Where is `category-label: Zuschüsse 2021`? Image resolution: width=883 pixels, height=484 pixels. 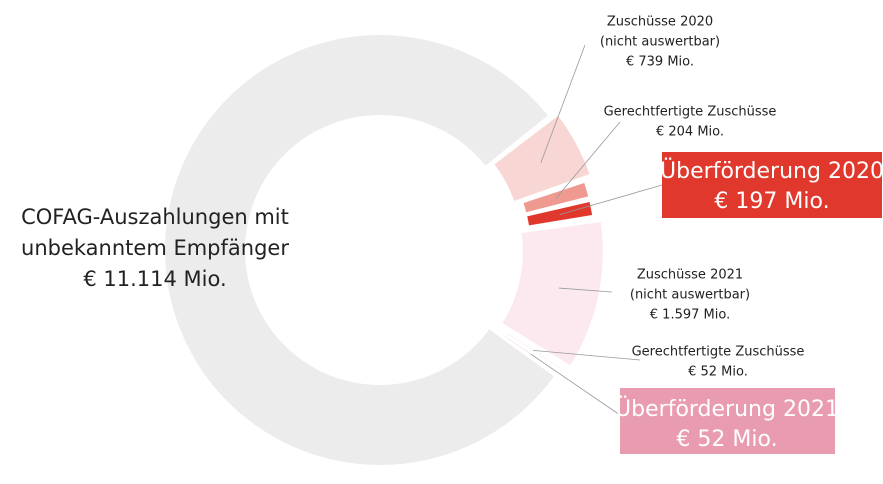 category-label: Zuschüsse 2021 is located at coordinates (690, 275).